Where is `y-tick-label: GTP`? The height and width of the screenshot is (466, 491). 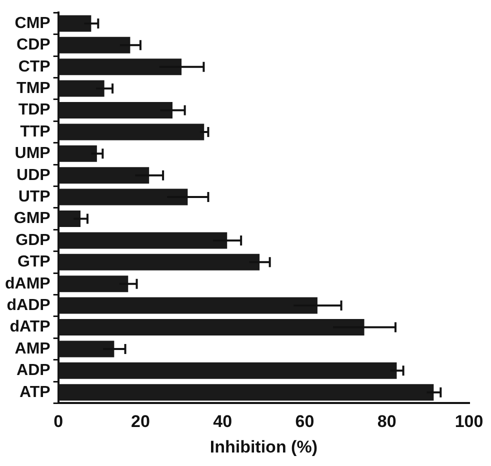 y-tick-label: GTP is located at coordinates (34, 262).